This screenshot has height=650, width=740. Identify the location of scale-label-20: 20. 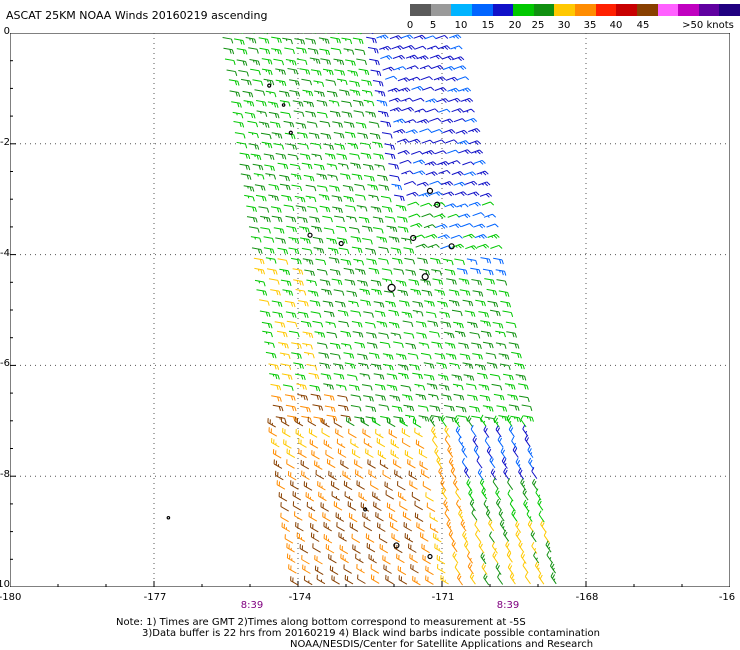
(515, 25).